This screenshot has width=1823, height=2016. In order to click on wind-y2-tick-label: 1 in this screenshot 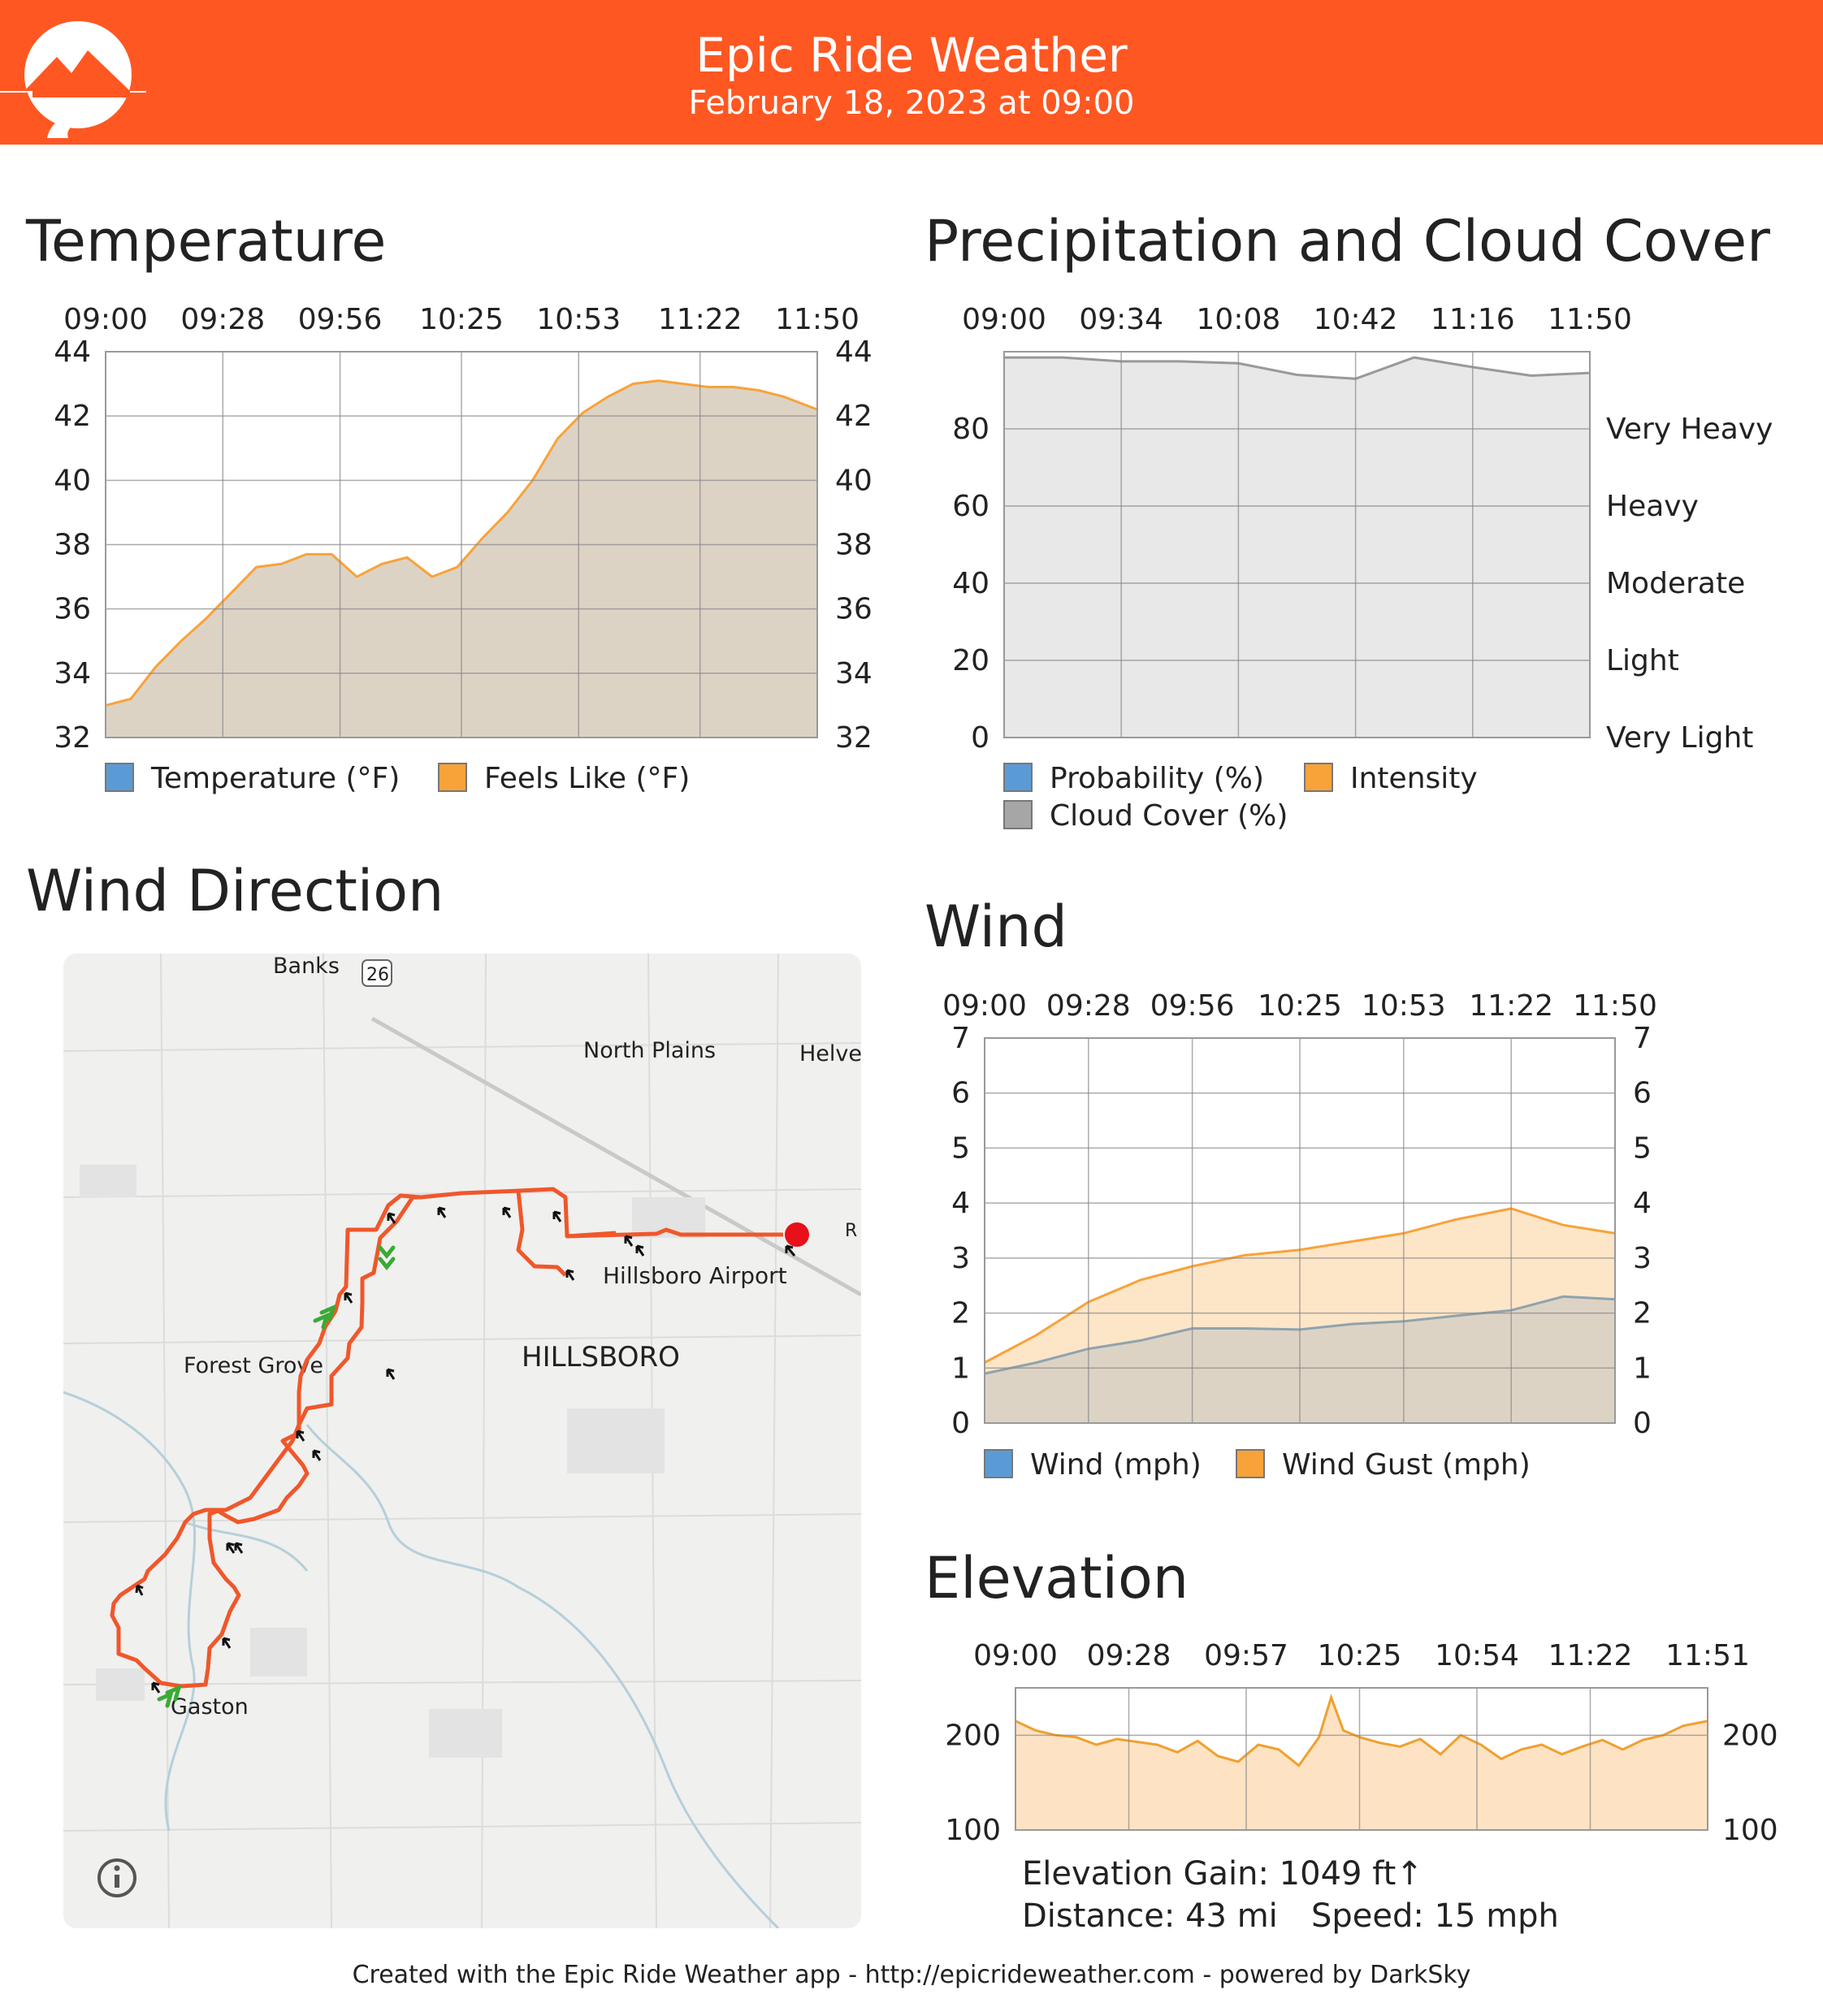, I will do `click(1642, 1369)`.